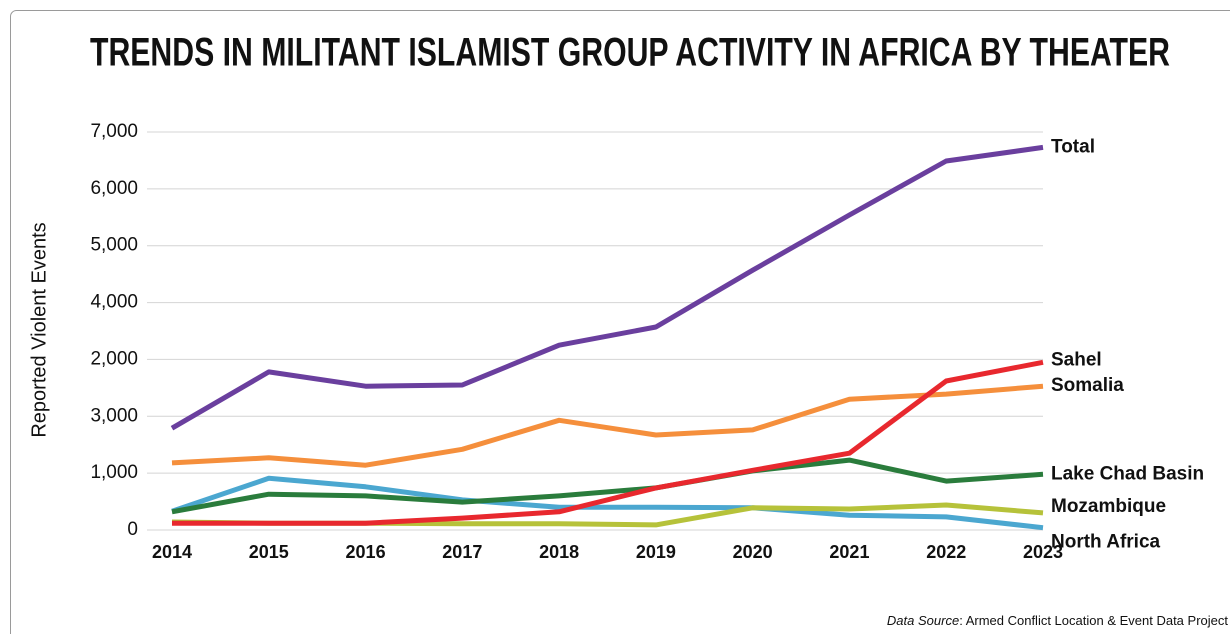 The width and height of the screenshot is (1230, 634). What do you see at coordinates (114, 358) in the screenshot?
I see `y-tick-label: 2,000` at bounding box center [114, 358].